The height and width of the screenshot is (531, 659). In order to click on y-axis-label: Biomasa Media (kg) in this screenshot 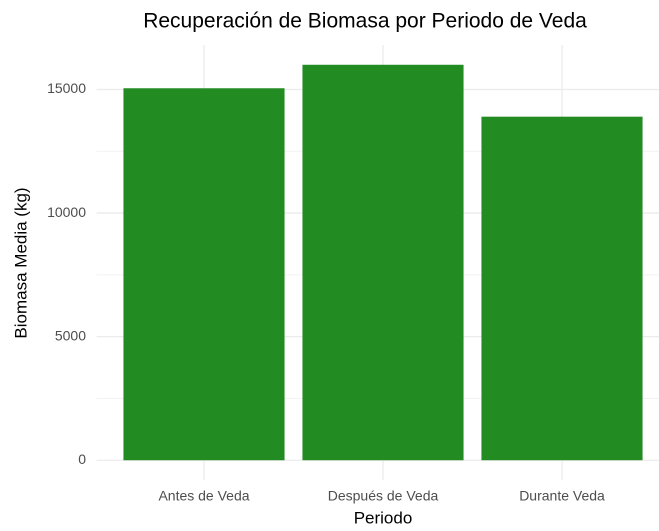, I will do `click(20, 262)`.